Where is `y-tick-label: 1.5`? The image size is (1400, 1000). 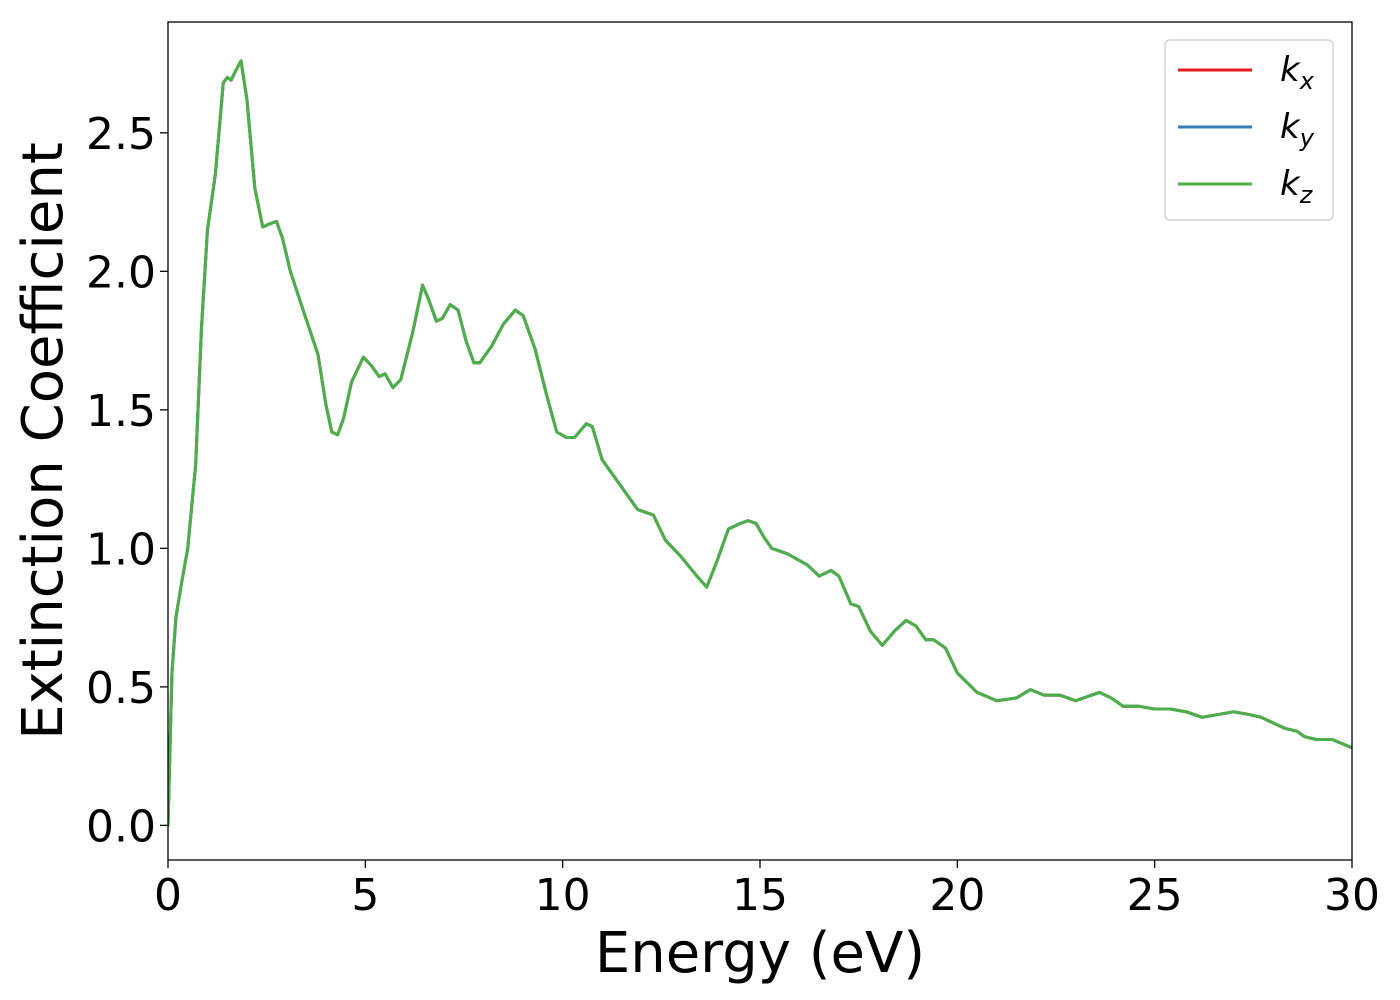 y-tick-label: 1.5 is located at coordinates (121, 411).